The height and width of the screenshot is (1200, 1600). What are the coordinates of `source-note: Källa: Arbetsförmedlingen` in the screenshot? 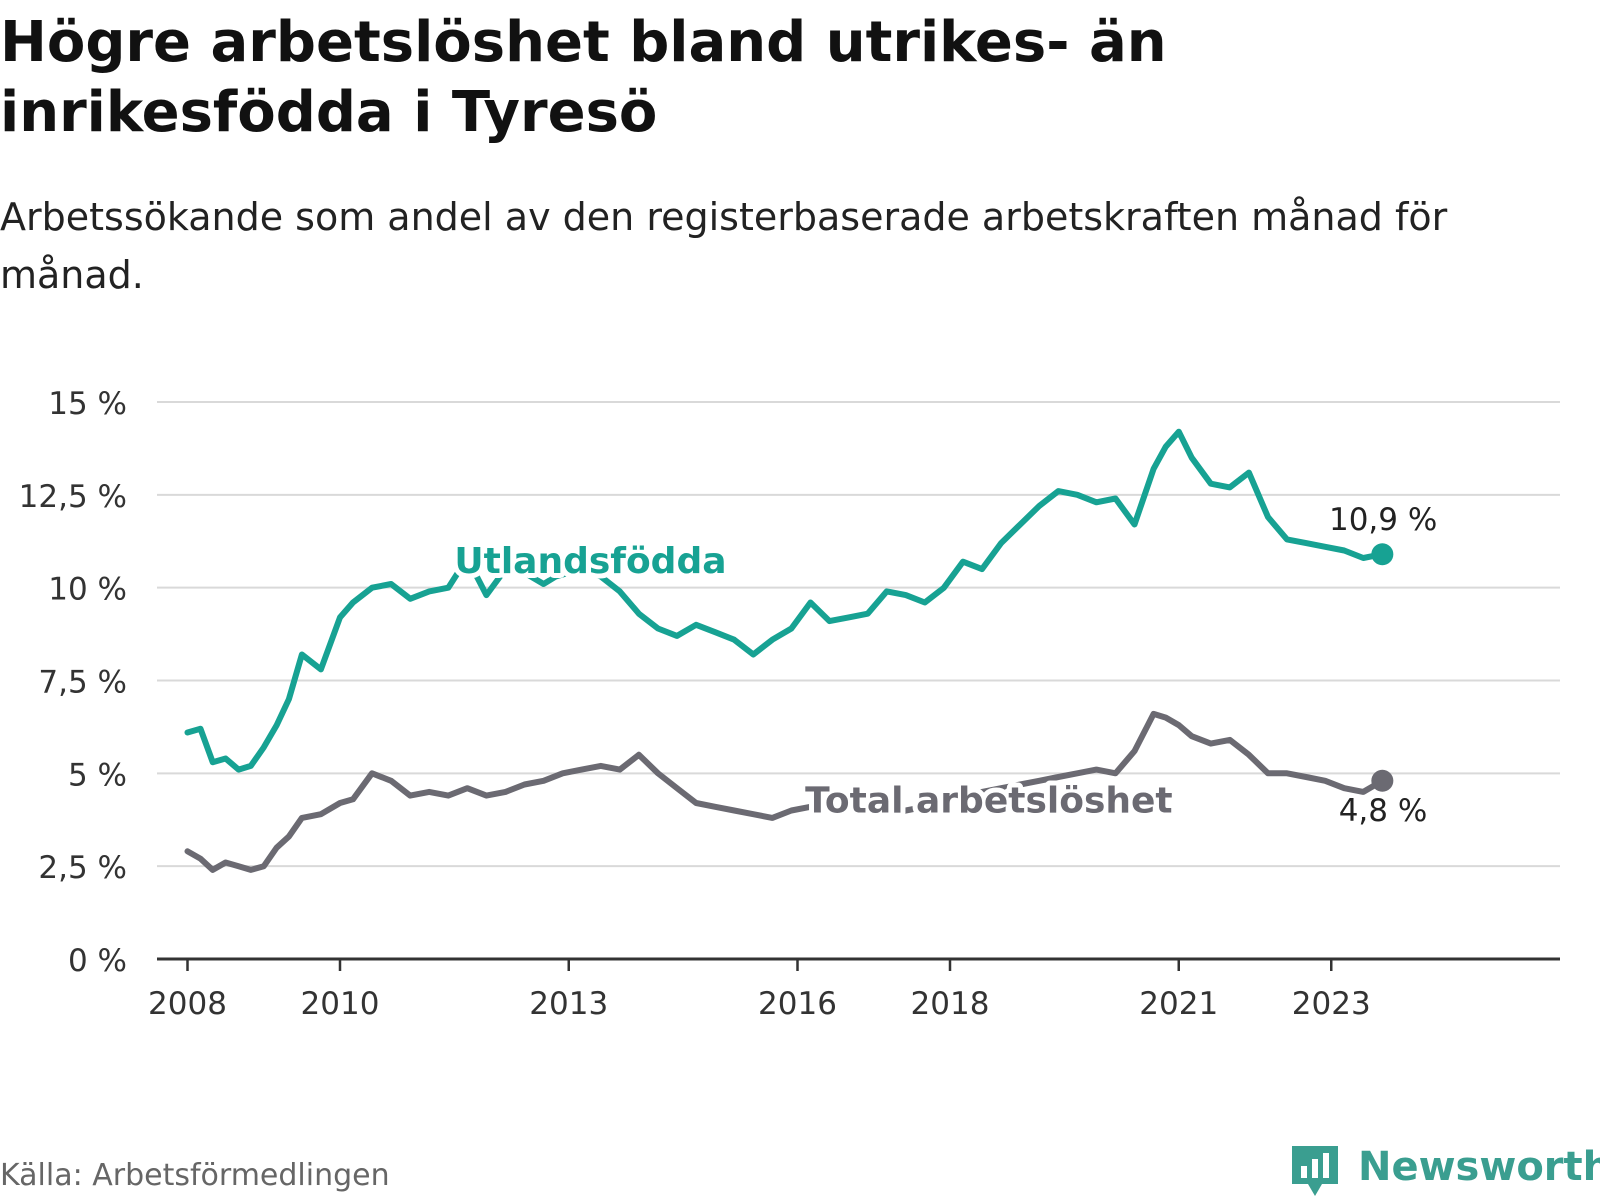 It's located at (195, 1175).